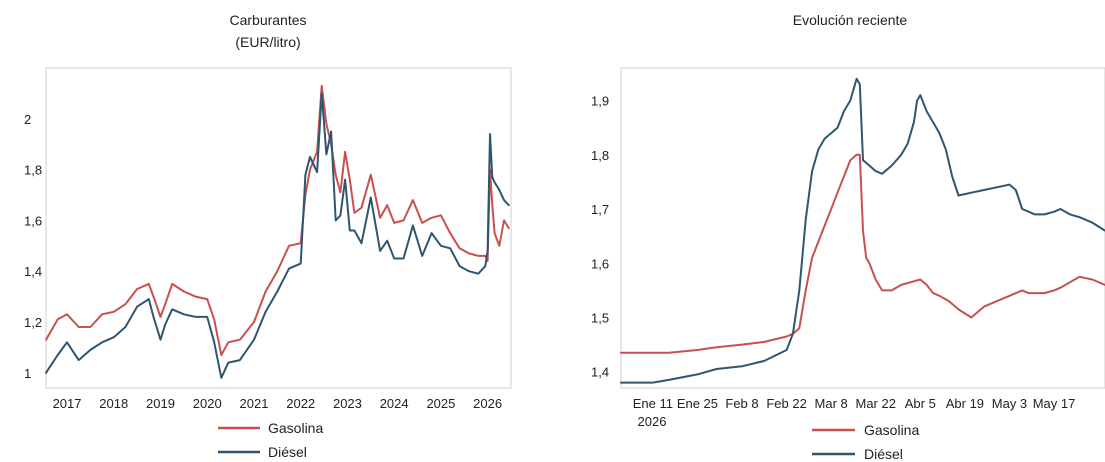 The width and height of the screenshot is (1105, 462). Describe the element at coordinates (600, 209) in the screenshot. I see `y-tick-label: 1,7` at that location.